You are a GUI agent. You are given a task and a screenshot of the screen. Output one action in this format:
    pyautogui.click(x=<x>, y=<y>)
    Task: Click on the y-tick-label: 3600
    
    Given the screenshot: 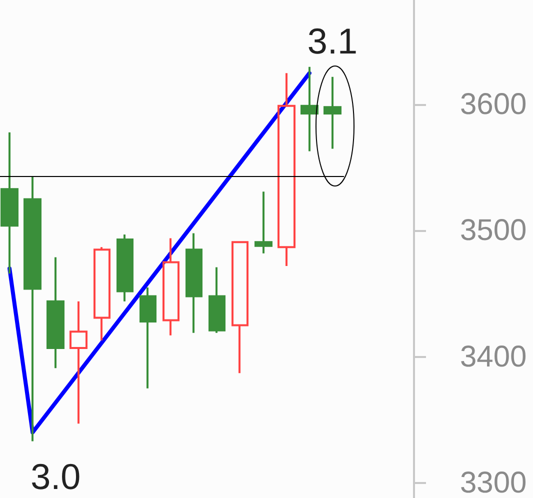 What is the action you would take?
    pyautogui.click(x=493, y=105)
    